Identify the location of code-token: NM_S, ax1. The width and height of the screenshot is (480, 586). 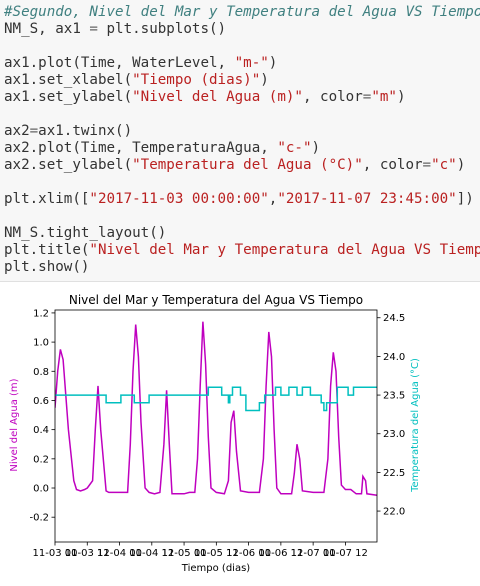
(47, 29).